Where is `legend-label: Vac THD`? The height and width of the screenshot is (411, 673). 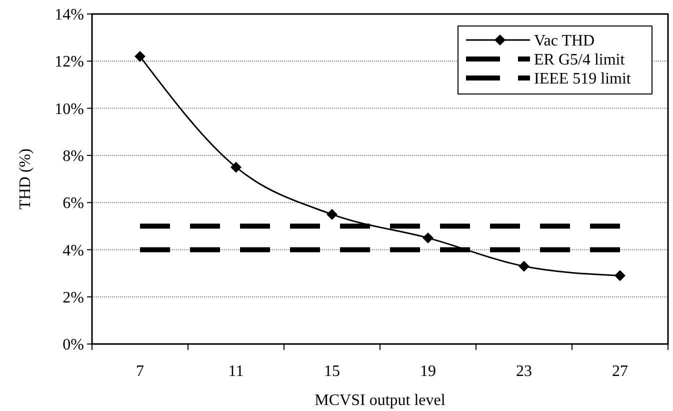
legend-label: Vac THD is located at coordinates (564, 41).